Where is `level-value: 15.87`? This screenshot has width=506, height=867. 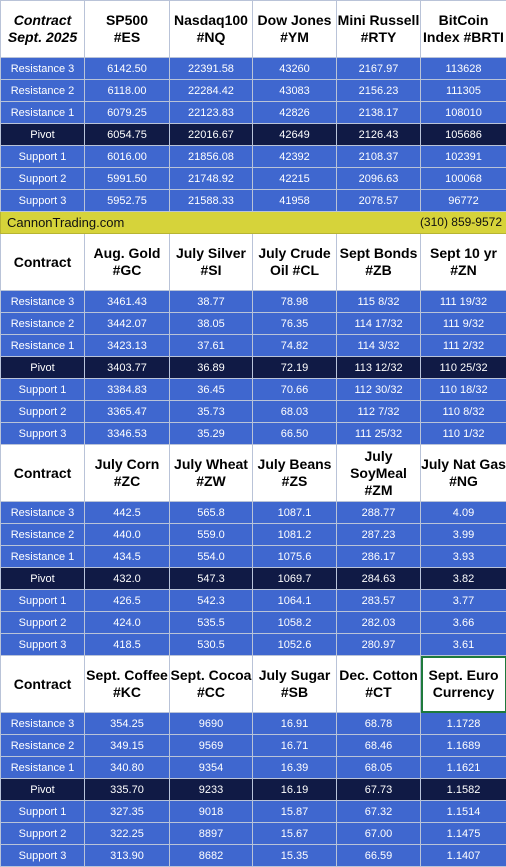
level-value: 15.87 is located at coordinates (295, 812).